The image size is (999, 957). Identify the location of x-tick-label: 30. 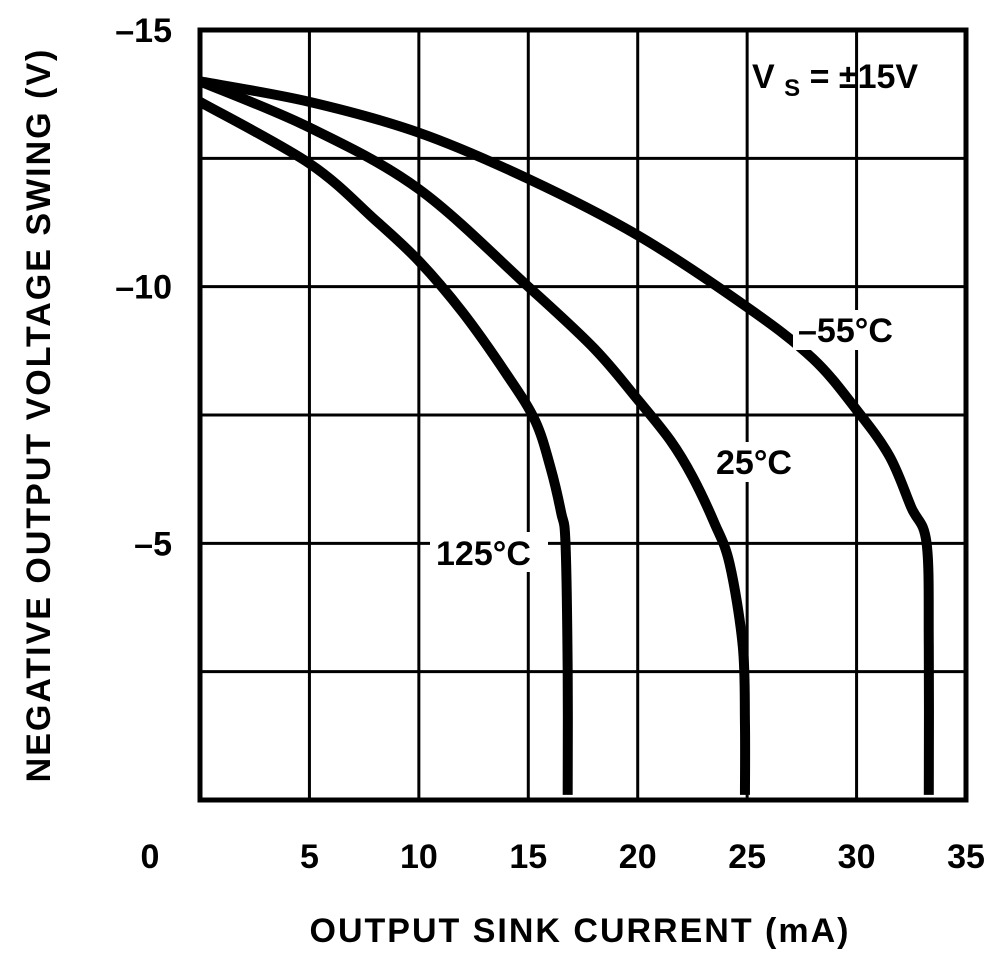
(857, 857).